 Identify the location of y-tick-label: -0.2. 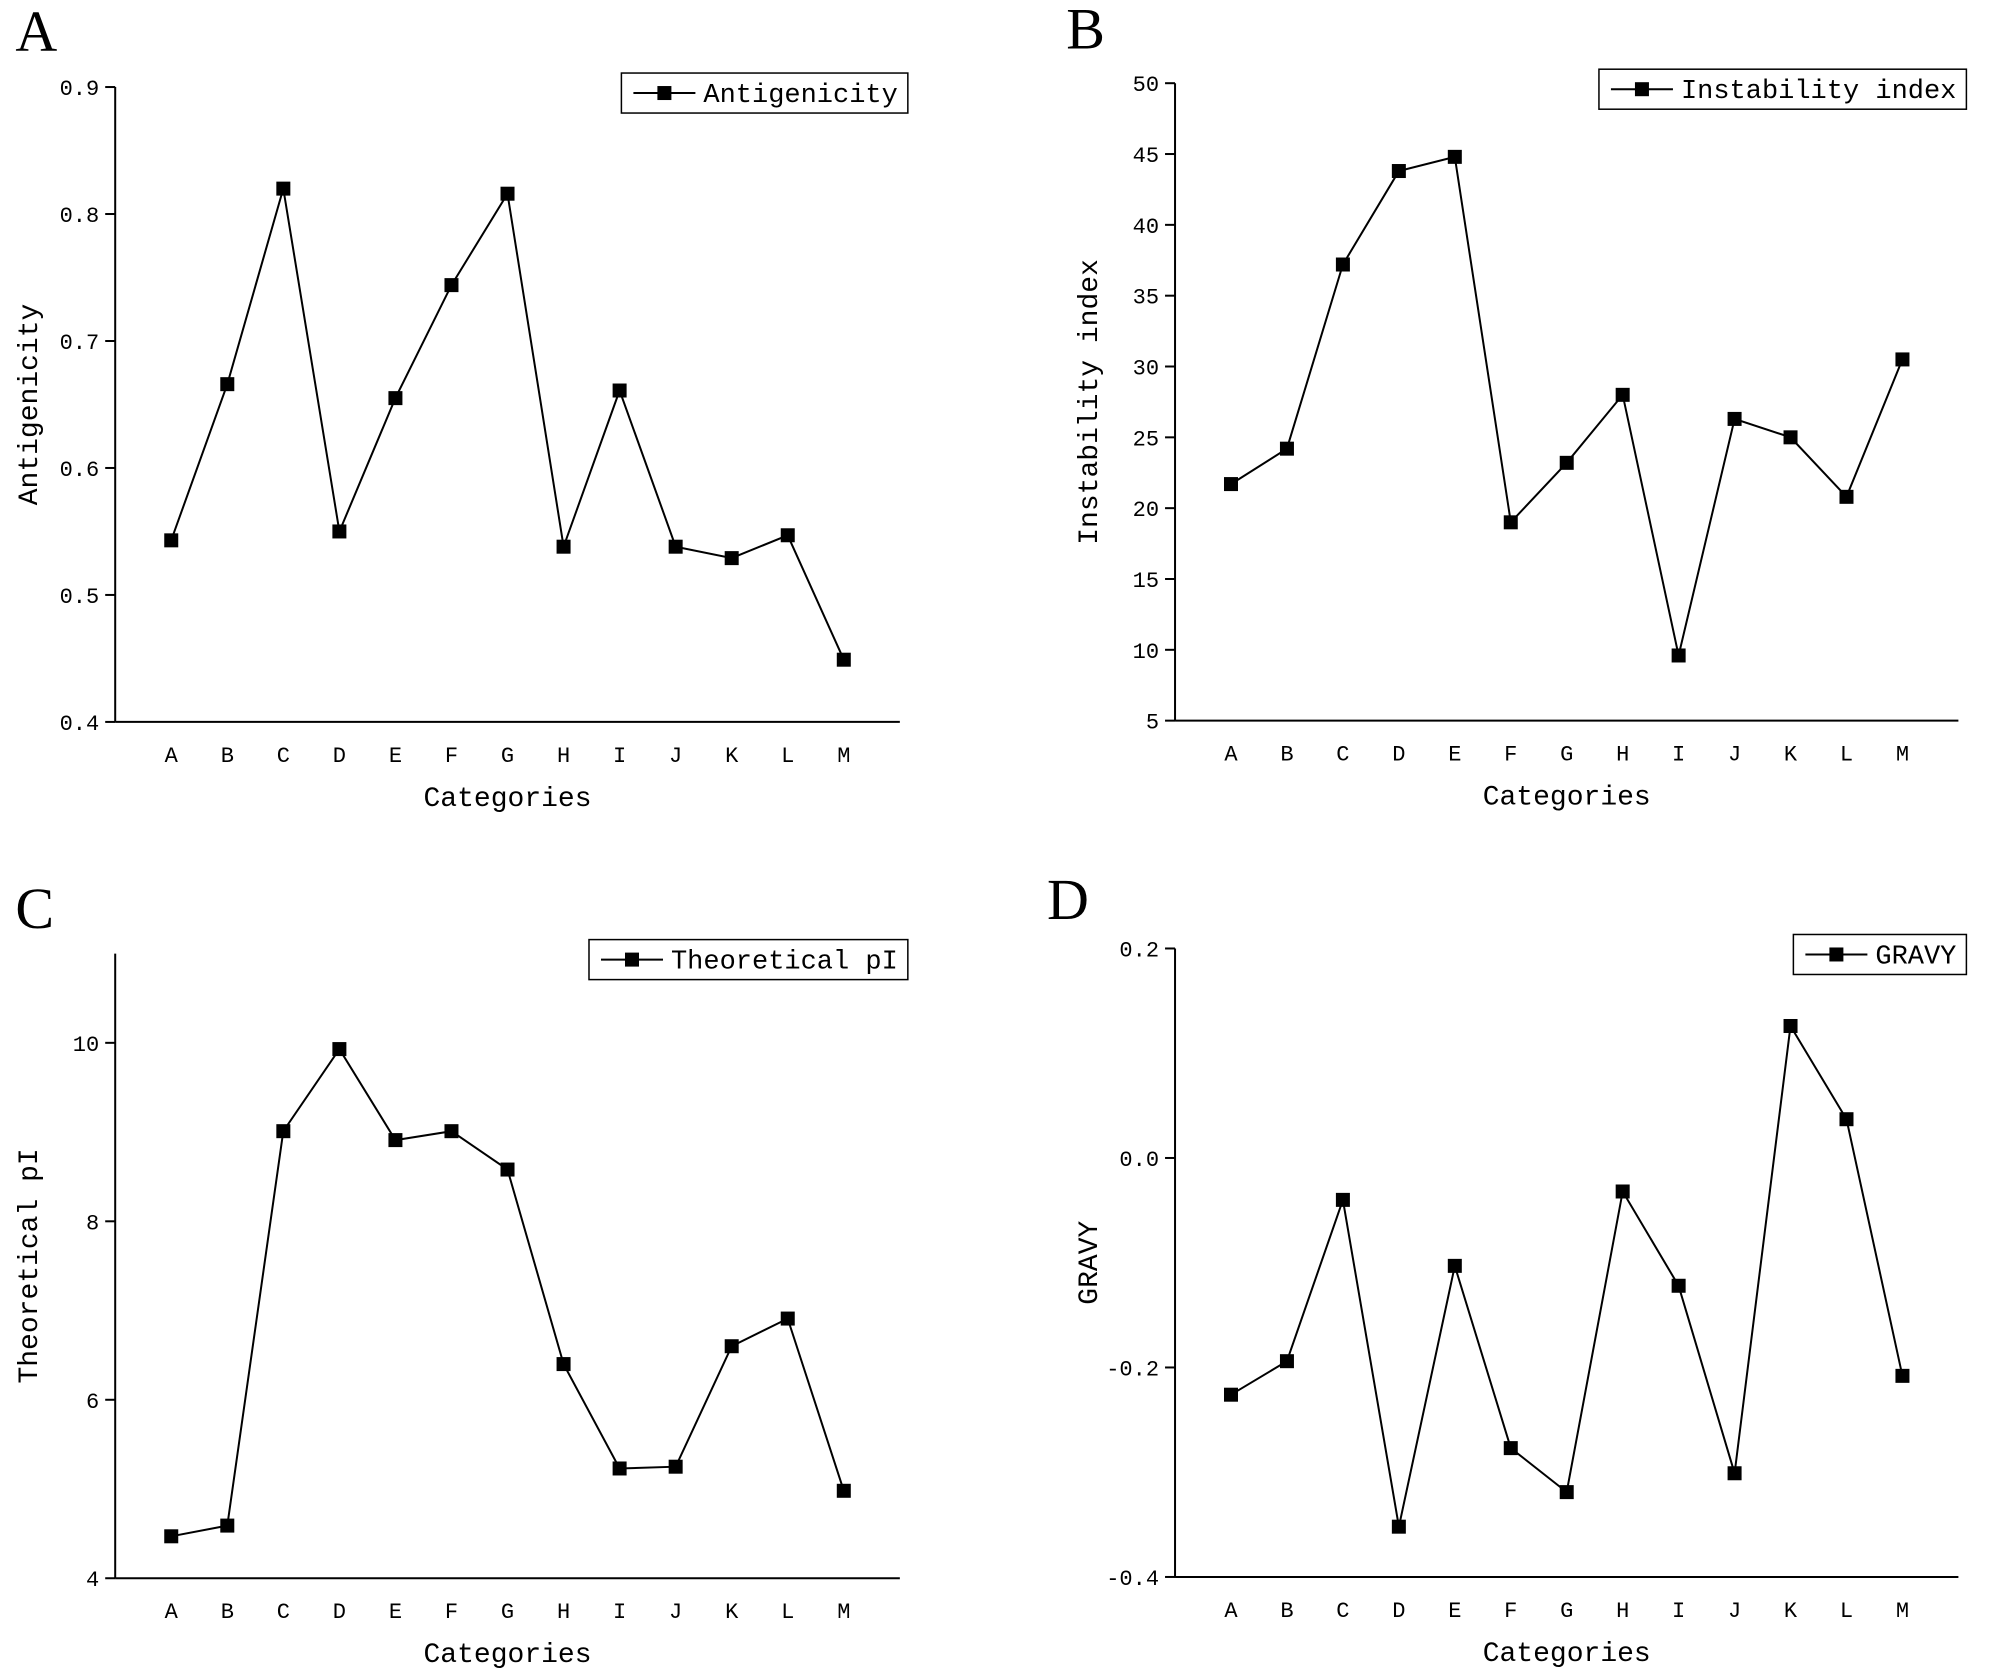
(1132, 1369).